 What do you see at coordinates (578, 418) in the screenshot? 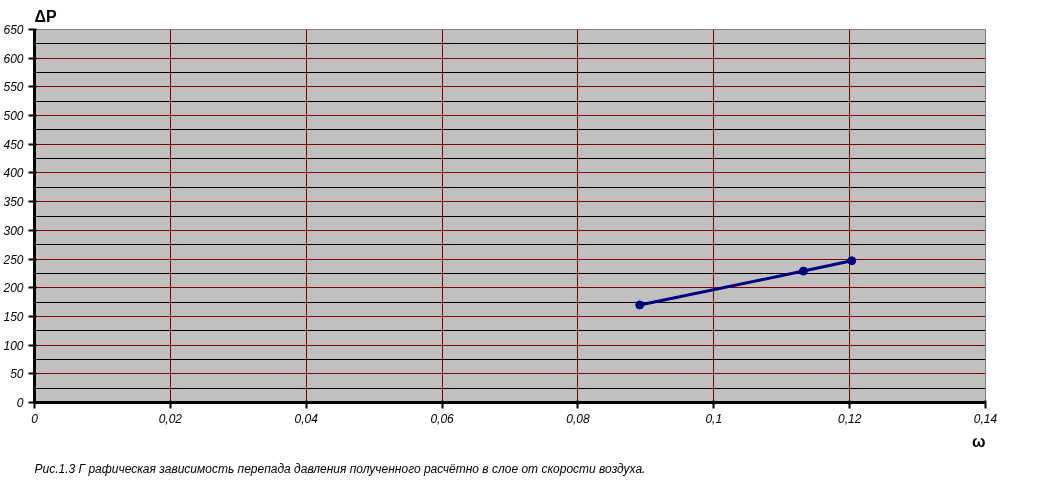
I see `x-tick-label: 0,08` at bounding box center [578, 418].